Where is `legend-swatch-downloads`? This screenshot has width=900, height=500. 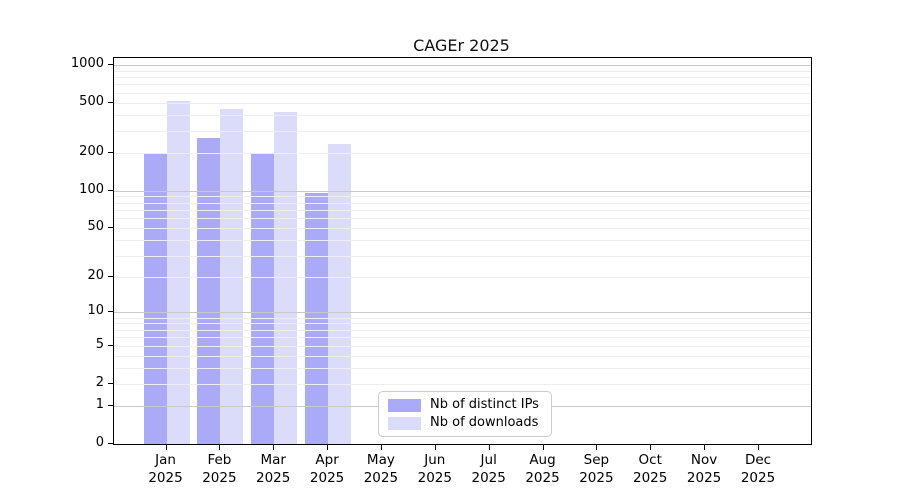 legend-swatch-downloads is located at coordinates (404, 423).